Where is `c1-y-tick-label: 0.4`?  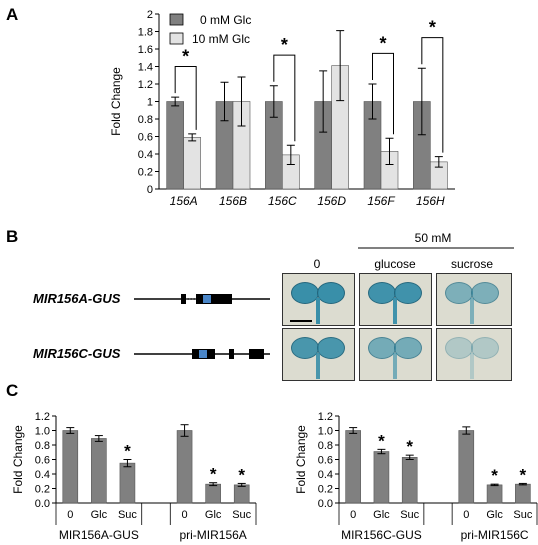 c1-y-tick-label: 0.4 is located at coordinates (42, 475).